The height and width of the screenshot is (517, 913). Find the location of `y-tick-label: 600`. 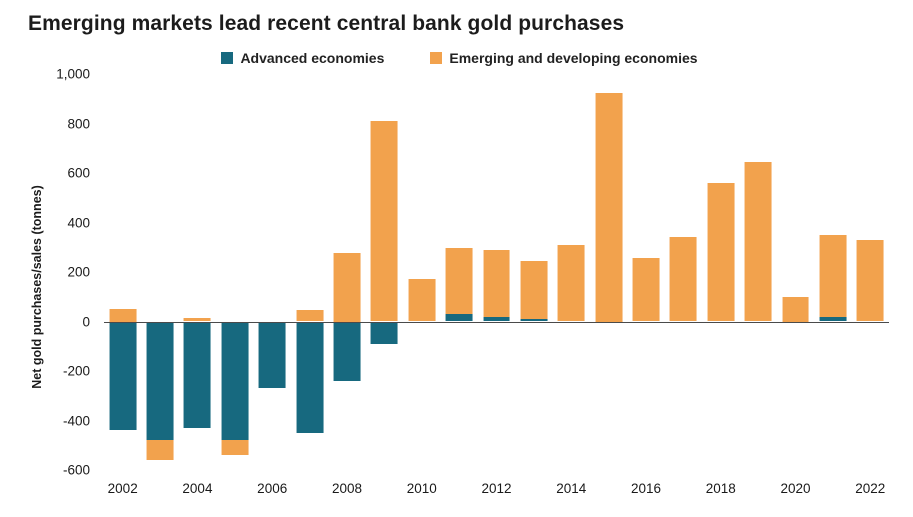

y-tick-label: 600 is located at coordinates (78, 173).